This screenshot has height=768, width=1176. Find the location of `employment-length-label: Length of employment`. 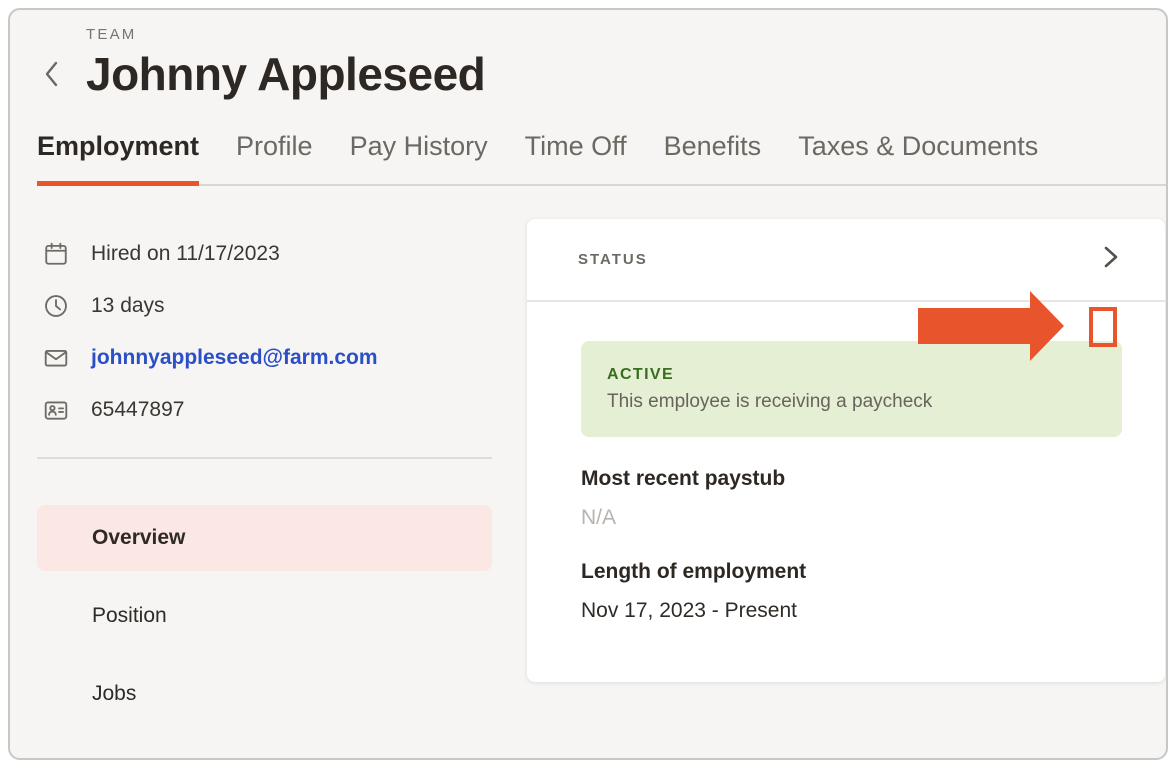

employment-length-label: Length of employment is located at coordinates (694, 571).